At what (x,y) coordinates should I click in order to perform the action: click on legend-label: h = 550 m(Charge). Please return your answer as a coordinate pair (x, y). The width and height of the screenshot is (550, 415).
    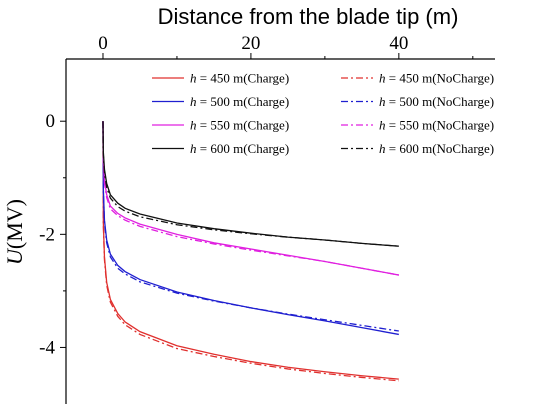
    Looking at the image, I should click on (239, 125).